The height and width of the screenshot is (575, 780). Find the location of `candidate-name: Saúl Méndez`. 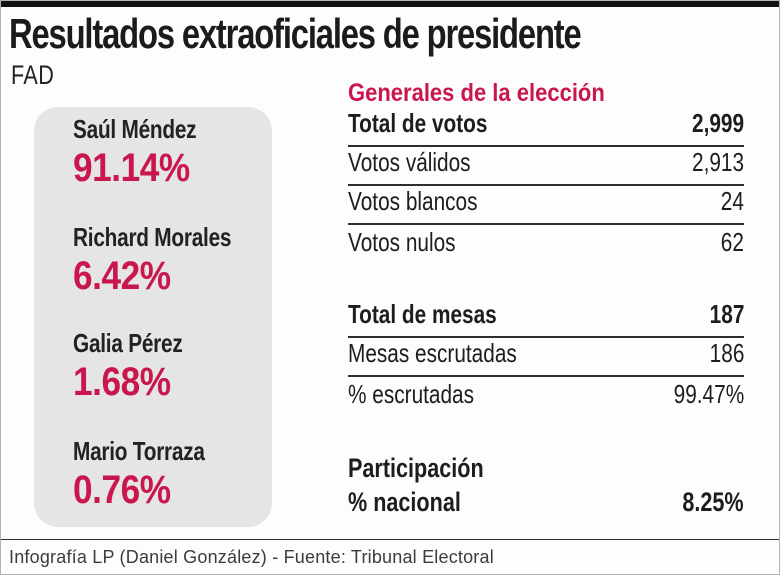

candidate-name: Saúl Méndez is located at coordinates (150, 129).